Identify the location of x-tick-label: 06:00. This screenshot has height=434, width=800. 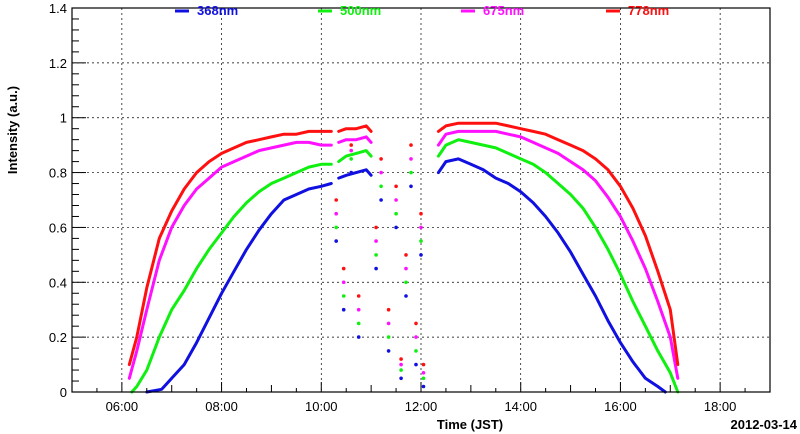
(122, 406).